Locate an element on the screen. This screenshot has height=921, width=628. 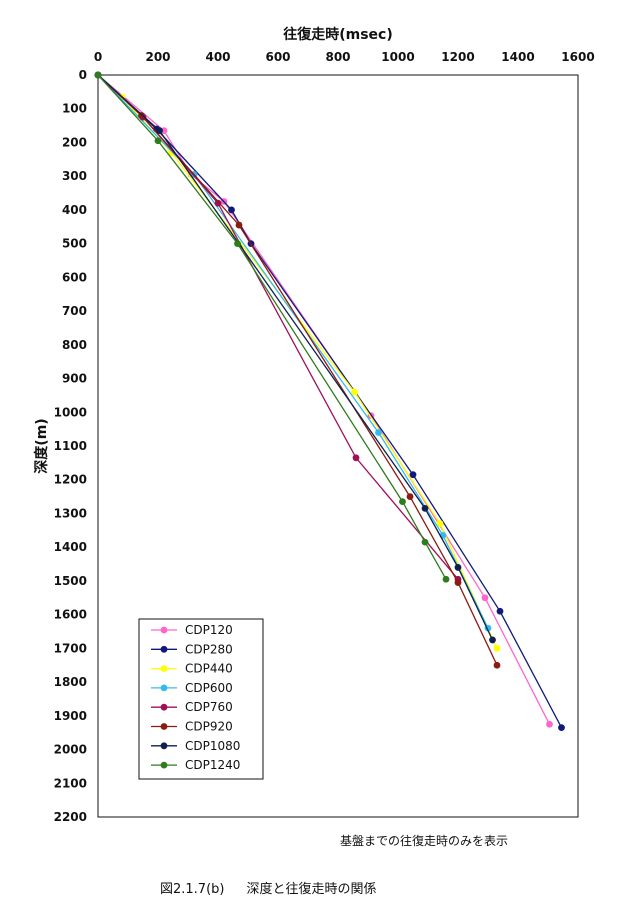
y-tick-label: 400 is located at coordinates (74, 210).